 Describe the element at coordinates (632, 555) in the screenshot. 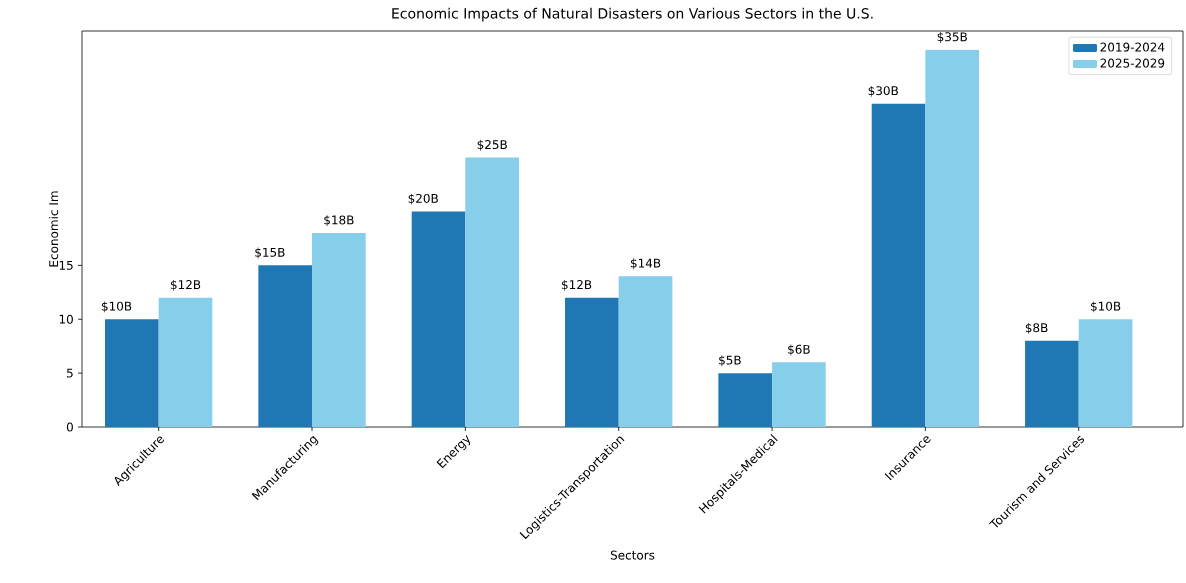

I see `x-axis-title: Sectors` at that location.